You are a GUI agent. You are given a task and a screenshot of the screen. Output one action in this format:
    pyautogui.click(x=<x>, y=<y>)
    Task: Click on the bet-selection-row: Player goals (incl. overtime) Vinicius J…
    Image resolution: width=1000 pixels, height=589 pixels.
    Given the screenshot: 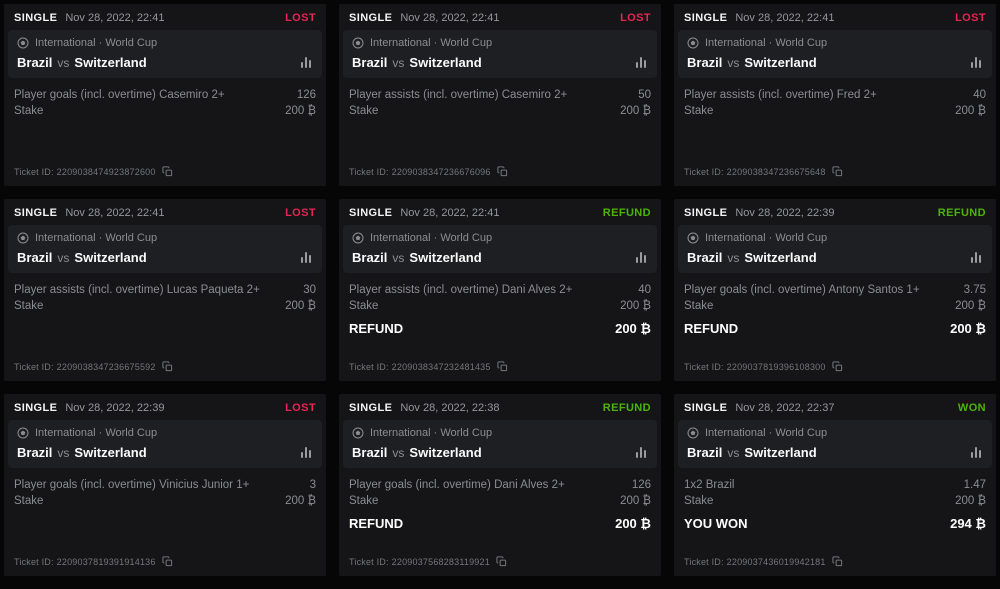 What is the action you would take?
    pyautogui.click(x=165, y=485)
    